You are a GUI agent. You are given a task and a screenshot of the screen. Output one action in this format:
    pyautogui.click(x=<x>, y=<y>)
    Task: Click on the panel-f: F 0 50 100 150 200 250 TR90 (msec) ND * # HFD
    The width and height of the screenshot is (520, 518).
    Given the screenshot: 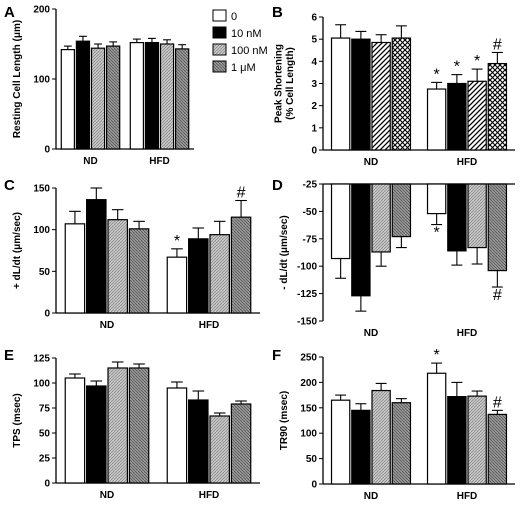 What is the action you would take?
    pyautogui.click(x=393, y=424)
    